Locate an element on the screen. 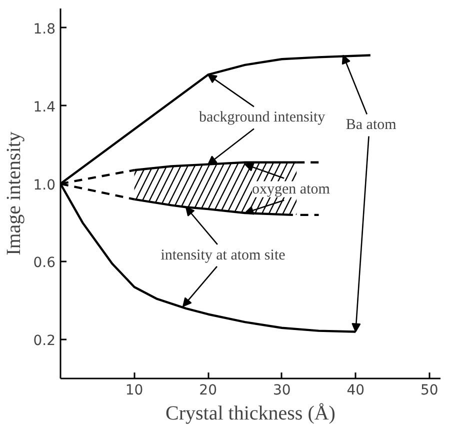 This screenshot has width=470, height=445. y-tick-label: 1.0 is located at coordinates (44, 185).